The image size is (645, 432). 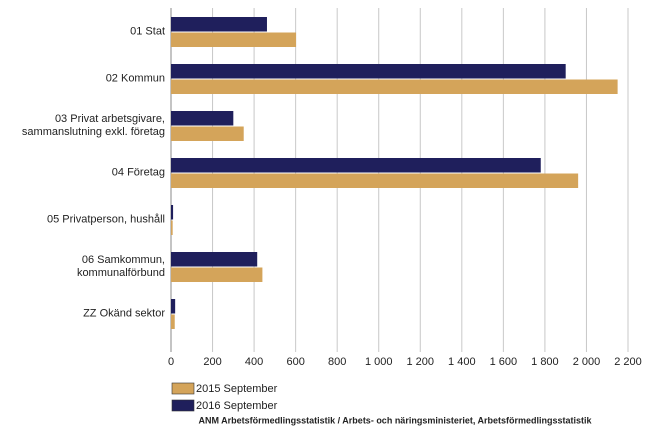 What do you see at coordinates (587, 362) in the screenshot?
I see `x-tick-label: 2 000` at bounding box center [587, 362].